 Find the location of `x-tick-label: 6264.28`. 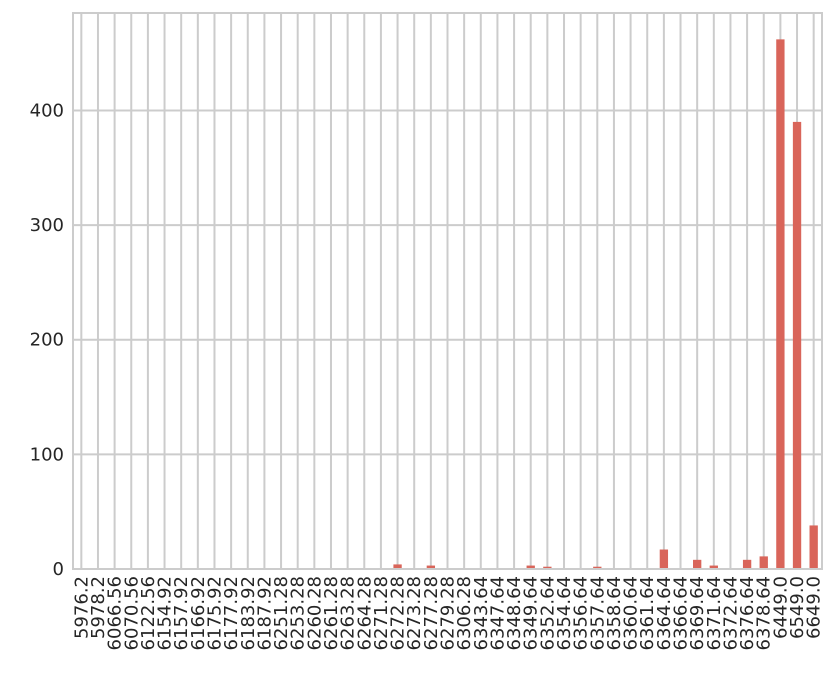

x-tick-label: 6264.28 is located at coordinates (364, 613).